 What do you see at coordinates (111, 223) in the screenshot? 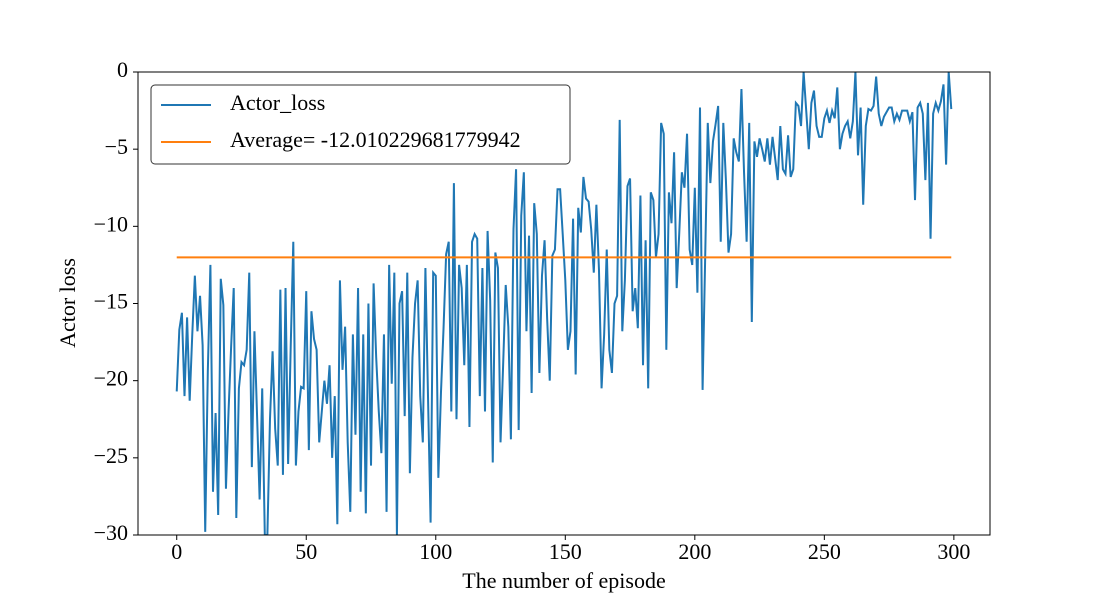
I see `y-tick-label: −10` at bounding box center [111, 223].